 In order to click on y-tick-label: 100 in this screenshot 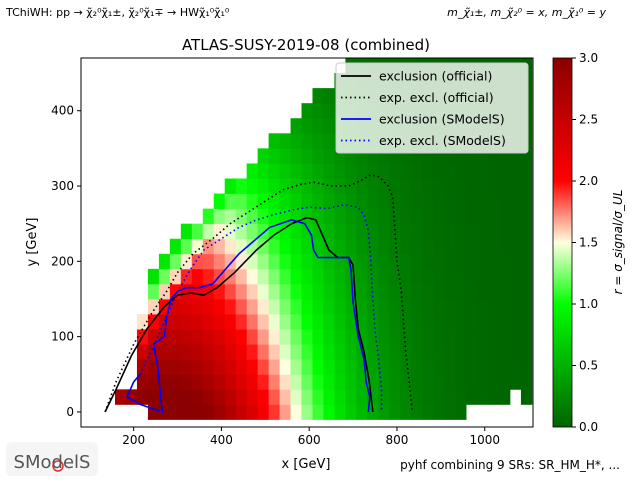, I will do `click(62, 337)`.